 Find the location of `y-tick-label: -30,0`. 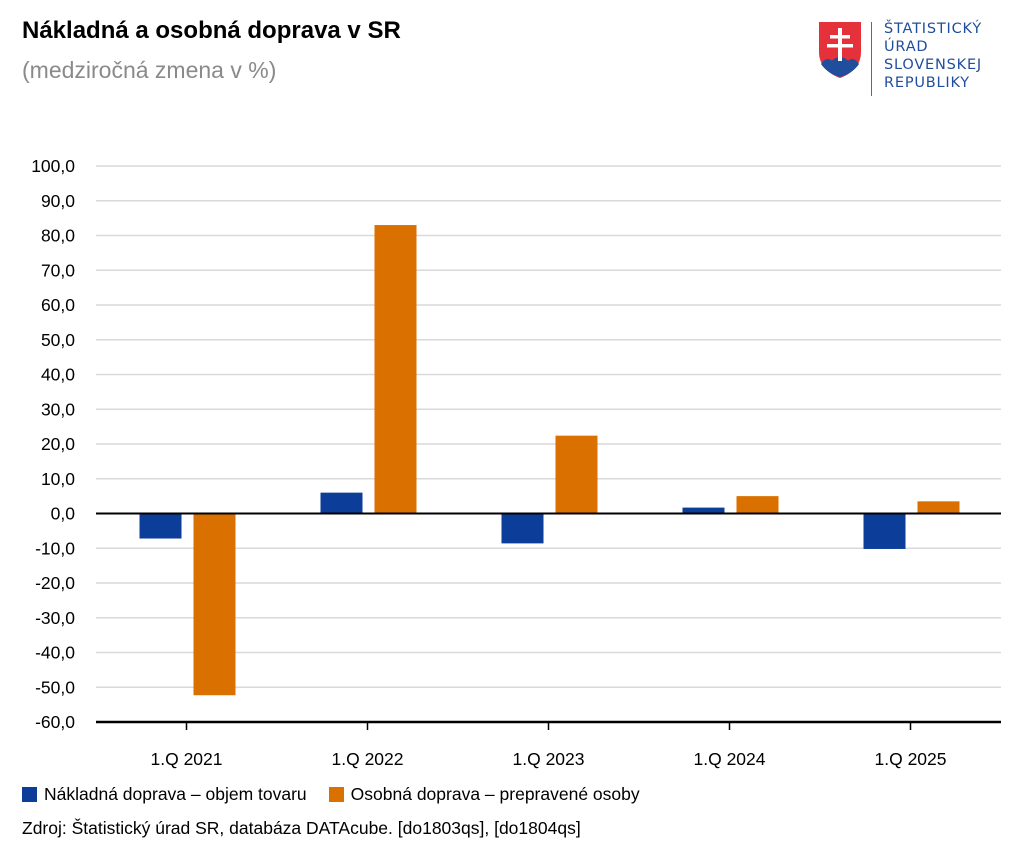

y-tick-label: -30,0 is located at coordinates (55, 618).